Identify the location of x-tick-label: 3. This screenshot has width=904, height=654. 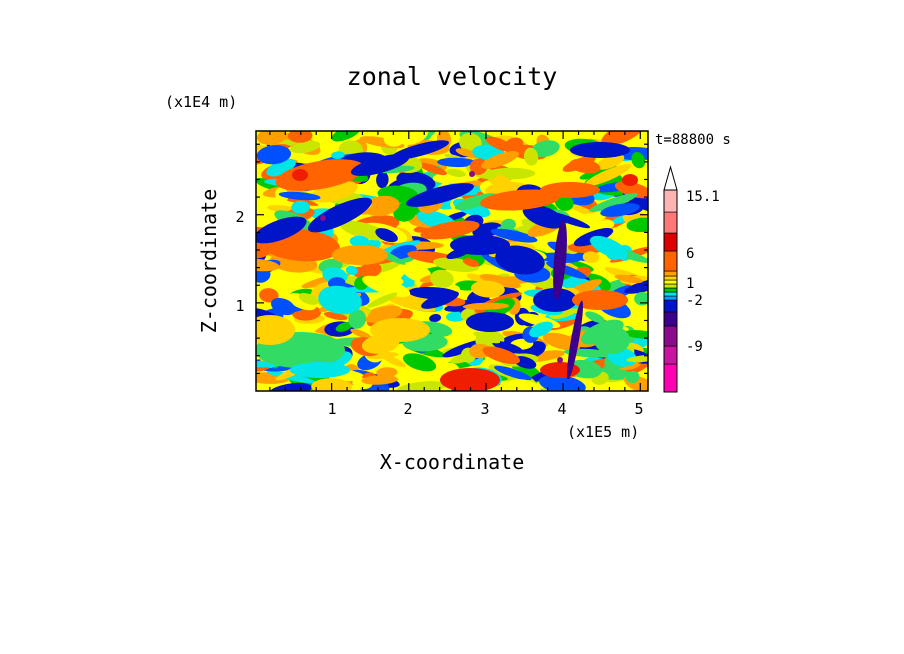
(484, 409).